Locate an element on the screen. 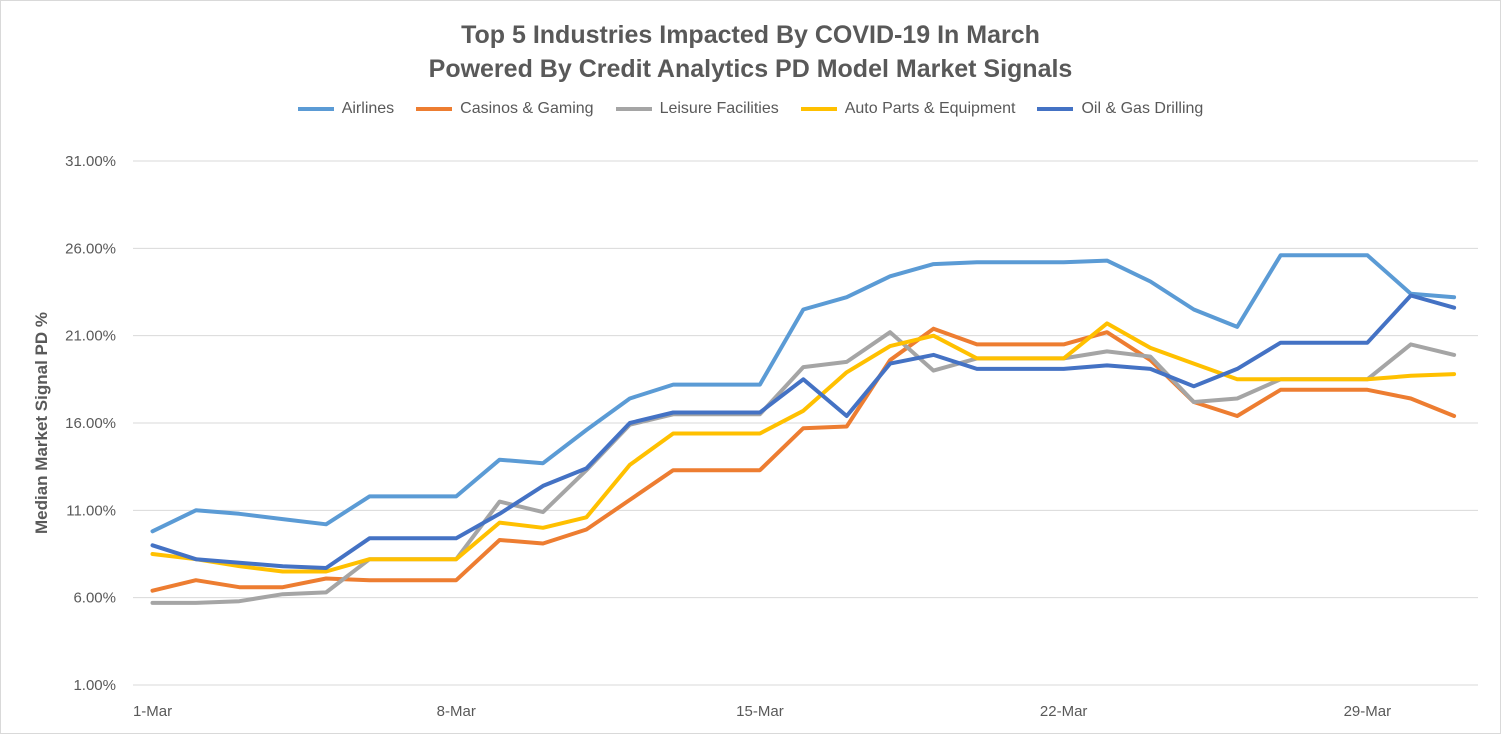 The height and width of the screenshot is (734, 1501). x-tick-label: 22-Mar is located at coordinates (1064, 711).